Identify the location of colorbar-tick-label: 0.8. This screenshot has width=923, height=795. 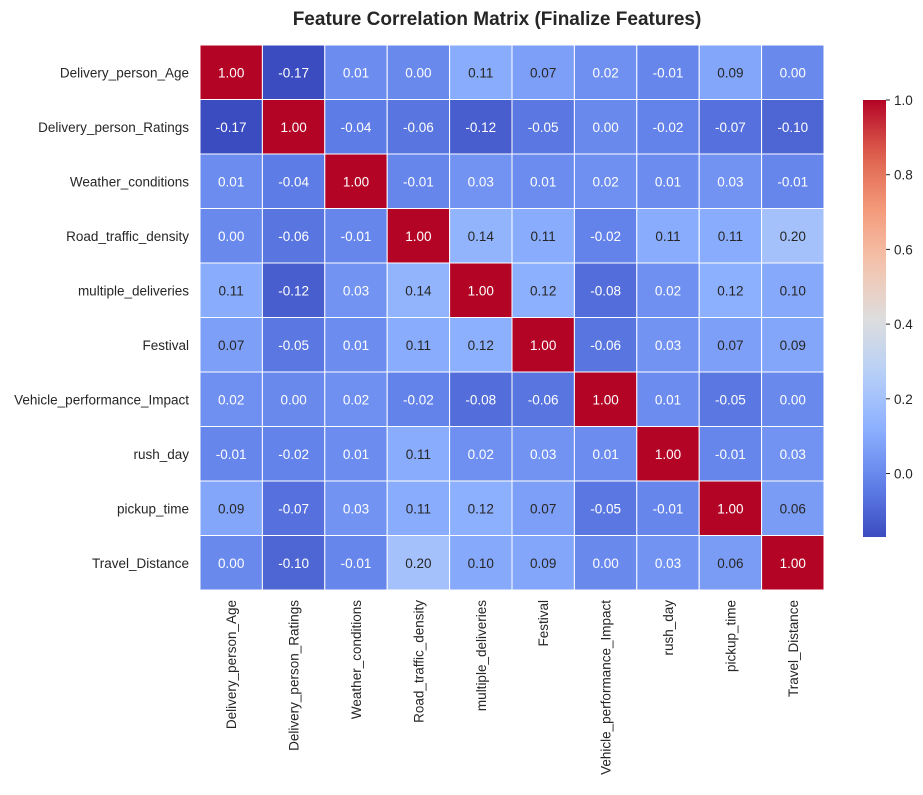
(903, 175).